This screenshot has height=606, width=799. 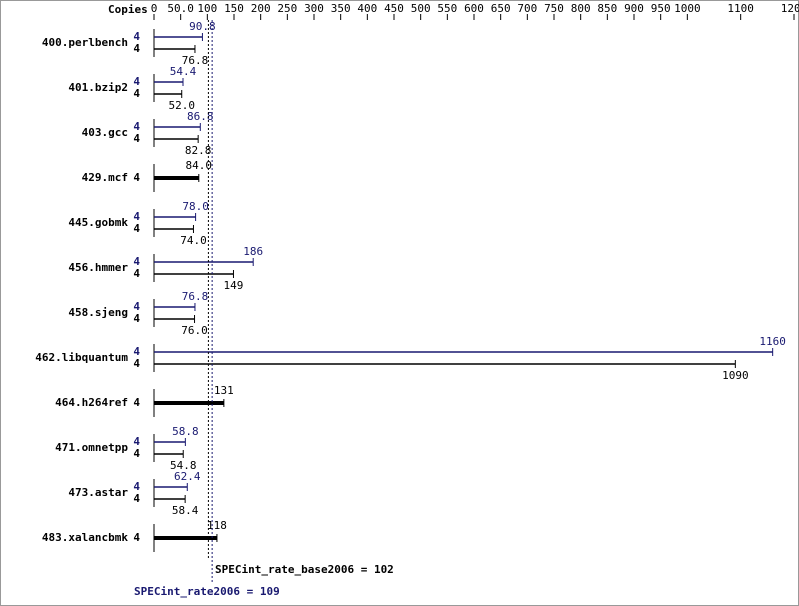 What do you see at coordinates (98, 267) in the screenshot?
I see `benchmark-name: 456.hmmer` at bounding box center [98, 267].